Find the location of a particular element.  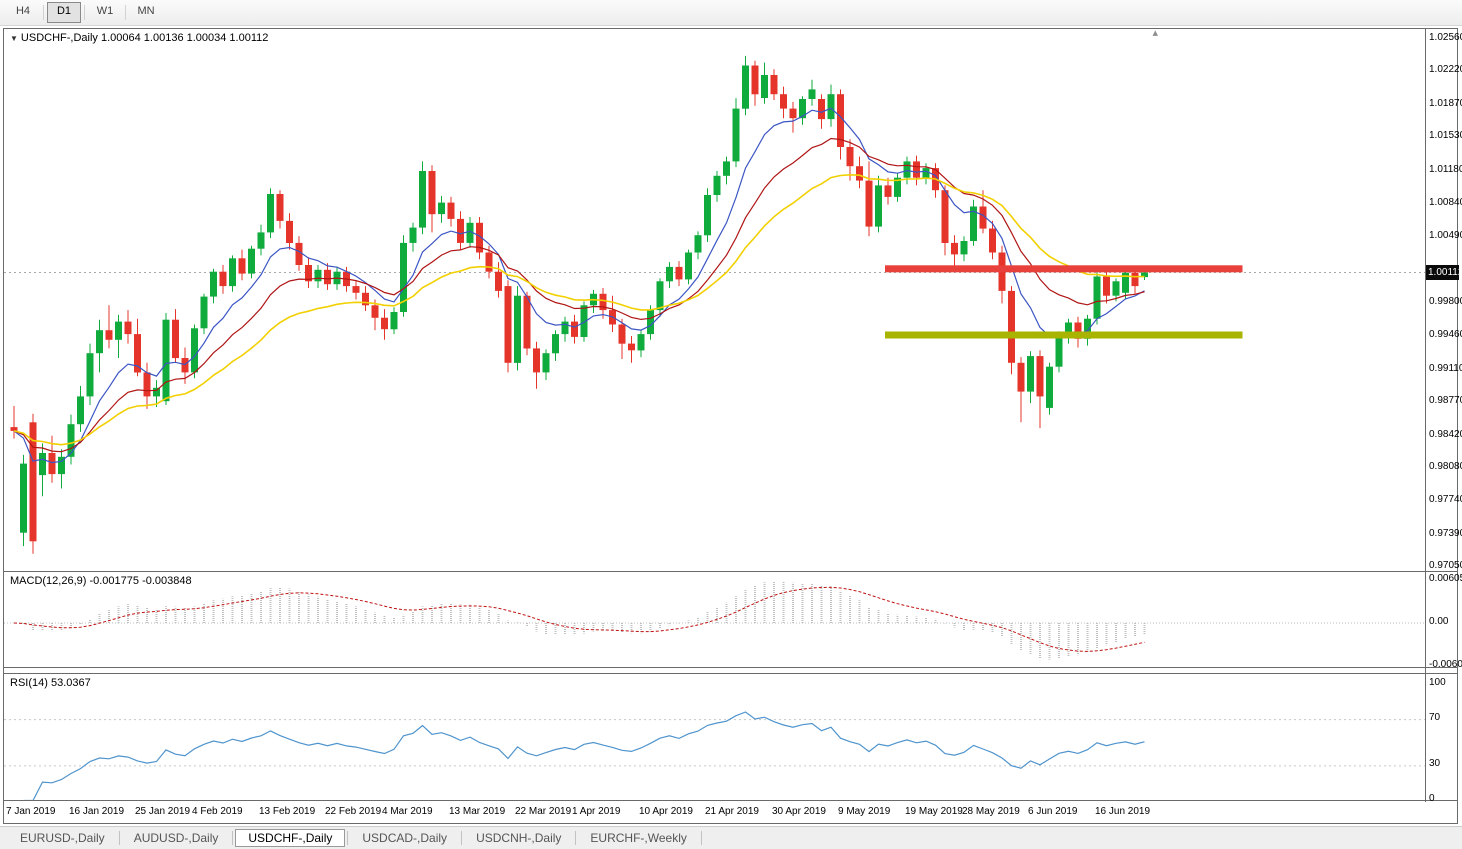

price-axis-label: 1.01530 is located at coordinates (1445, 135).